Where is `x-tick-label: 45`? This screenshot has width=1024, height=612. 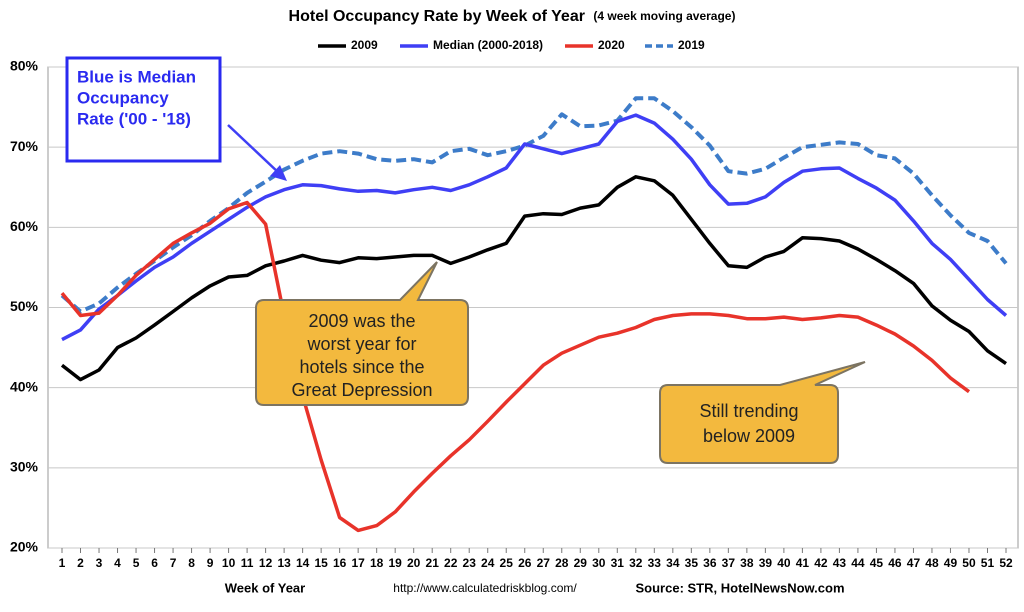 x-tick-label: 45 is located at coordinates (877, 563).